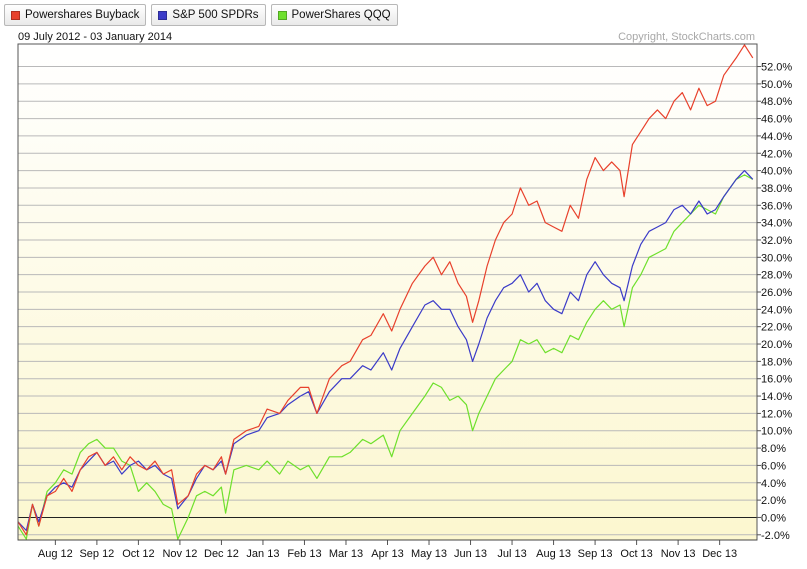 The height and width of the screenshot is (569, 807). Describe the element at coordinates (341, 15) in the screenshot. I see `legend-label: PowerShares QQQ` at that location.